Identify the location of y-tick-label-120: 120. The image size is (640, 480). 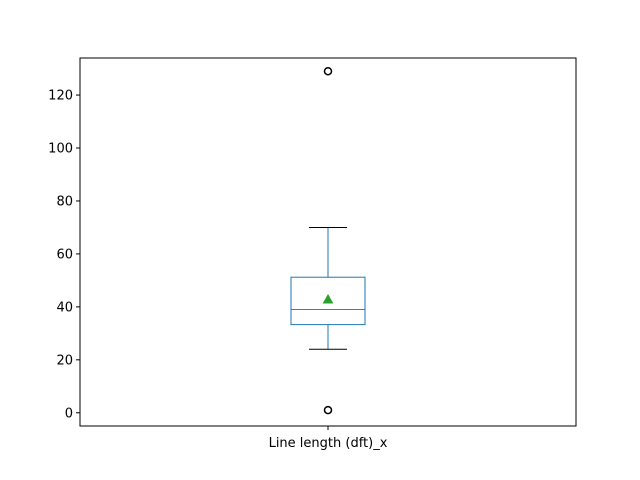
(60, 96).